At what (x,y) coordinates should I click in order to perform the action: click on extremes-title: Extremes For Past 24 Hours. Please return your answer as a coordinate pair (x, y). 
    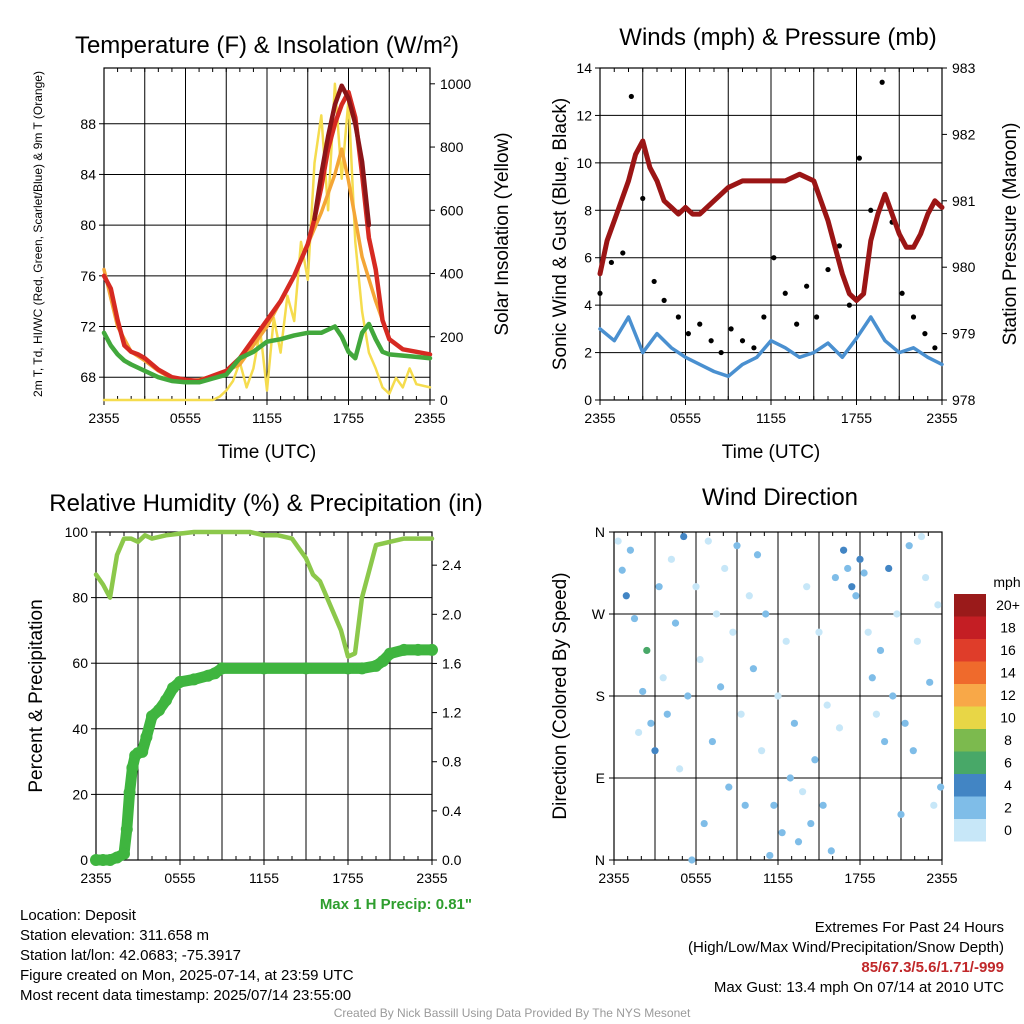
    Looking at the image, I should click on (909, 927).